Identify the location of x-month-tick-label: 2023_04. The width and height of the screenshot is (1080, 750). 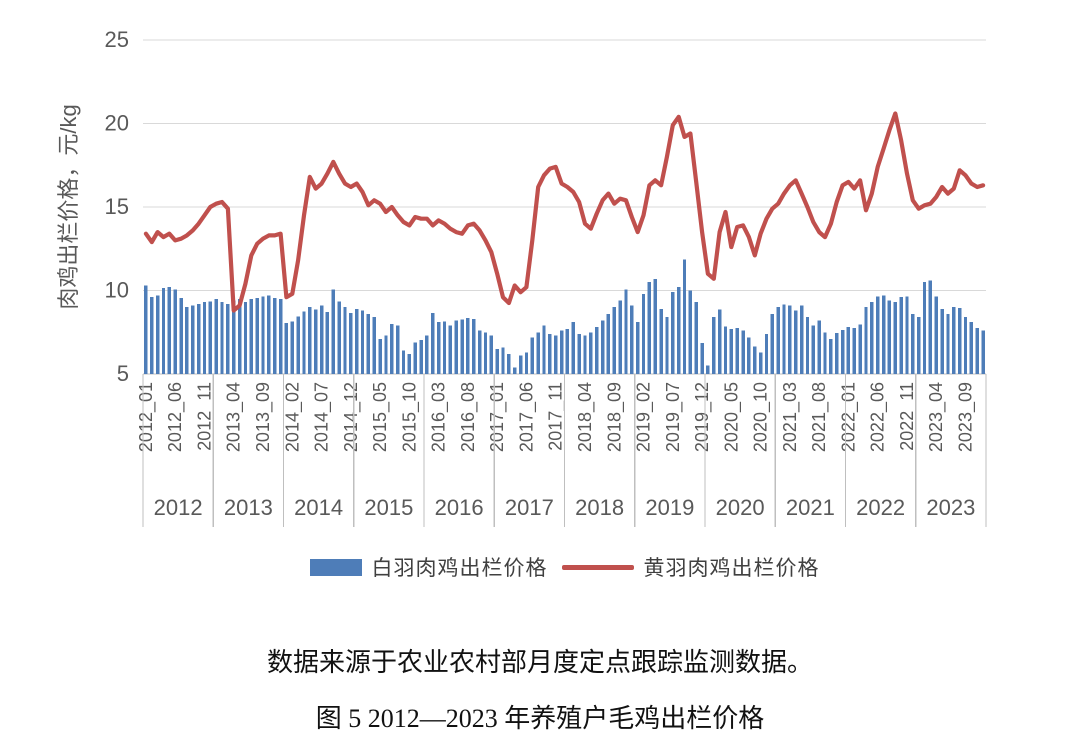
(936, 417).